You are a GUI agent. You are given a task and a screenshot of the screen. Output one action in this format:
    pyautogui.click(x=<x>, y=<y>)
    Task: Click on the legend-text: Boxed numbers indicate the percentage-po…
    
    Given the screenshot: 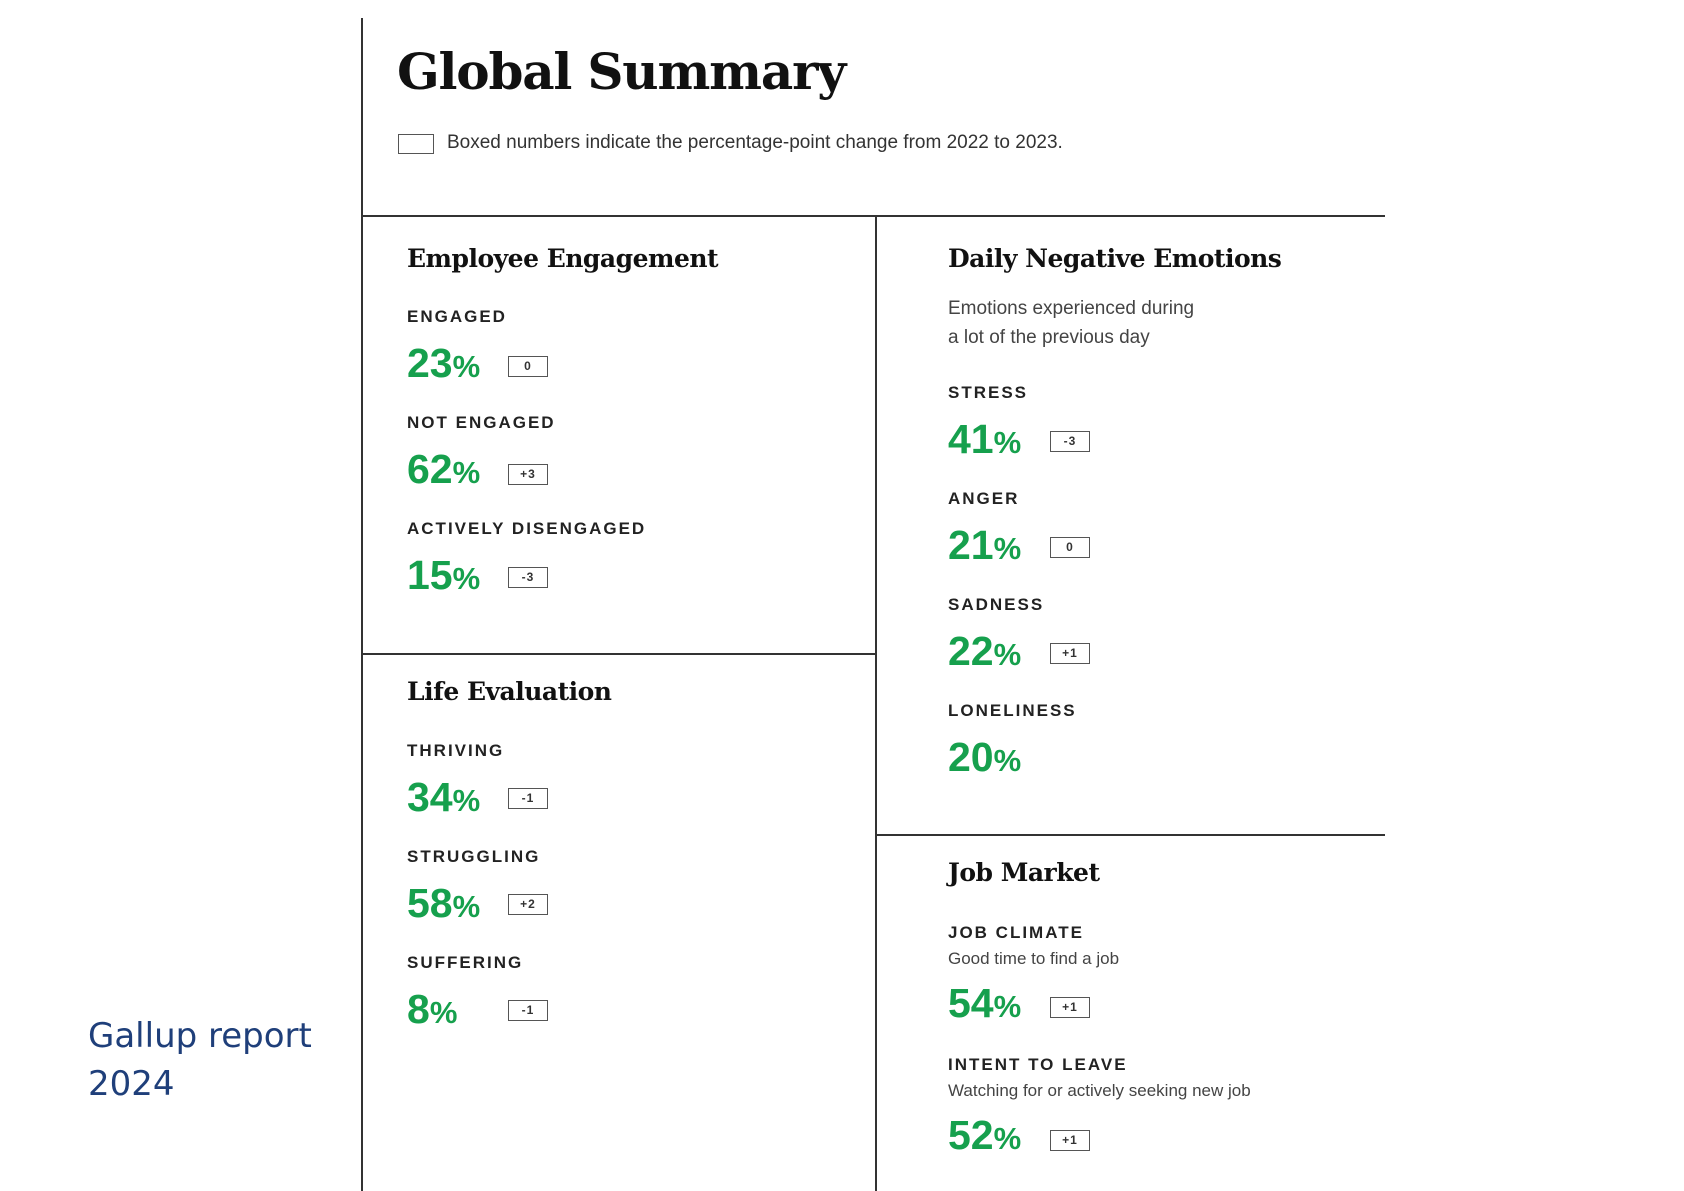 What is the action you would take?
    pyautogui.click(x=755, y=142)
    